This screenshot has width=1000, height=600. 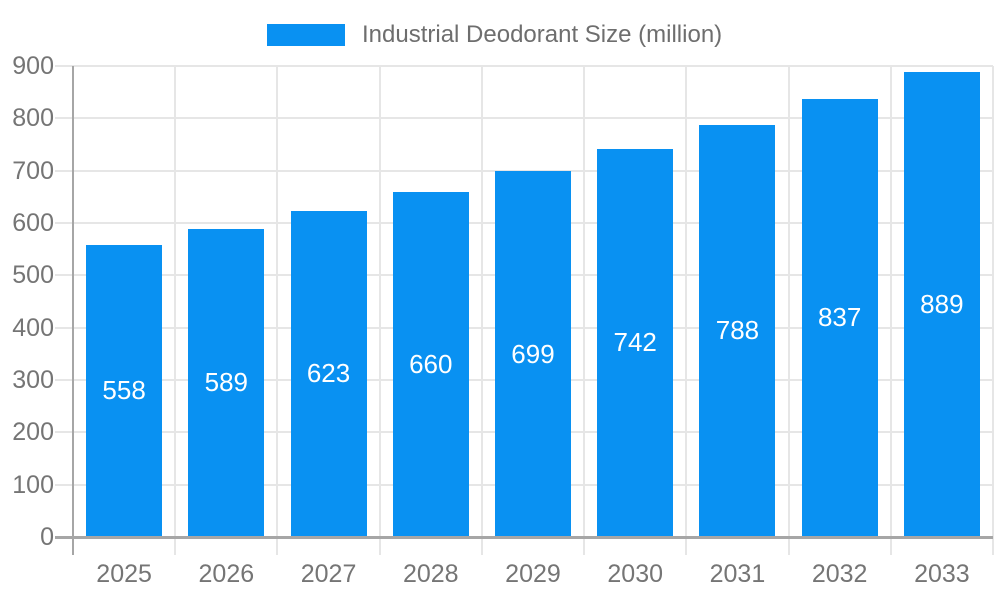 I want to click on bar-2031: 788, so click(x=737, y=330).